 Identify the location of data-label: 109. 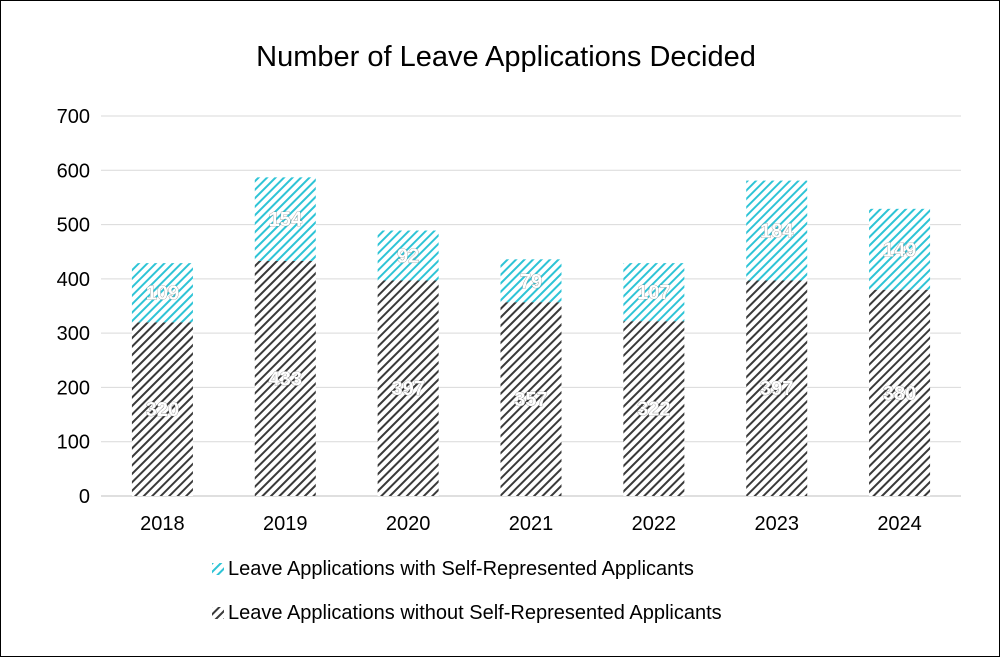
(162, 294).